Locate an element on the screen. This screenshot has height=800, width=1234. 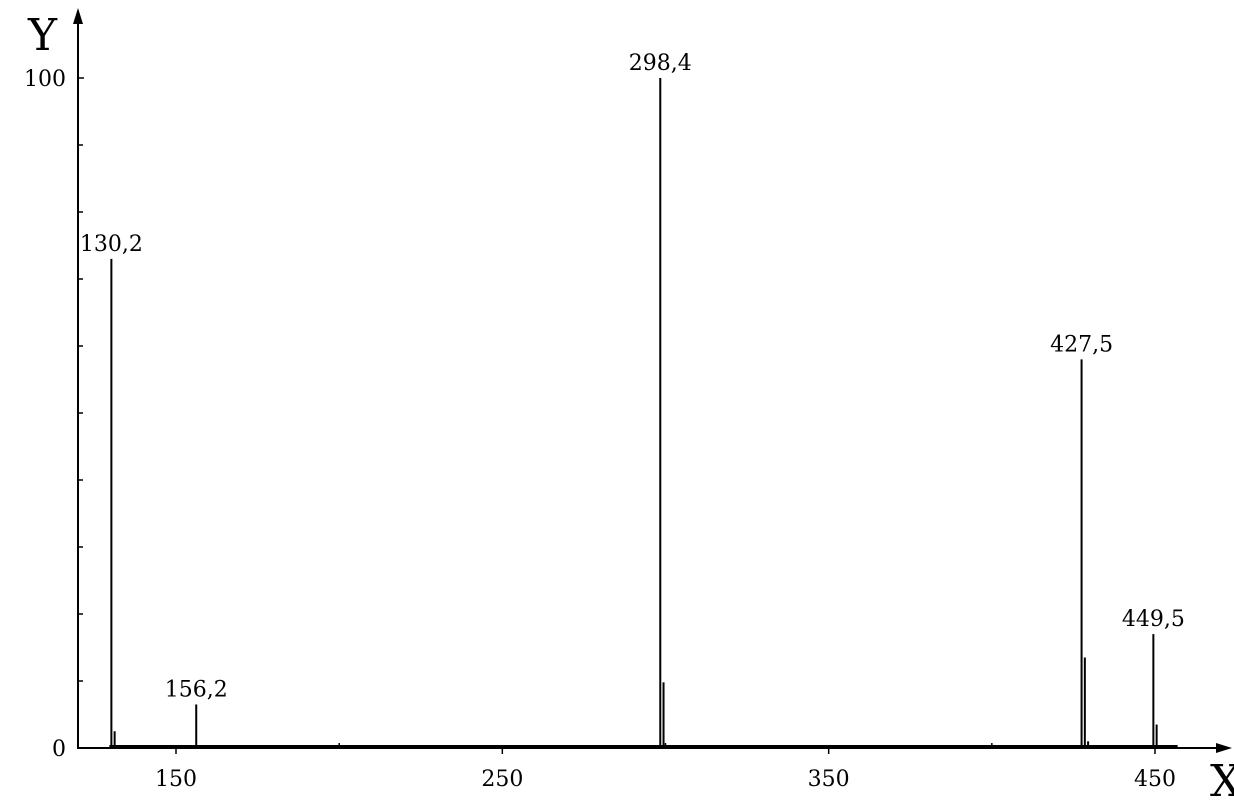
y-axis-arrow is located at coordinates (78, 16).